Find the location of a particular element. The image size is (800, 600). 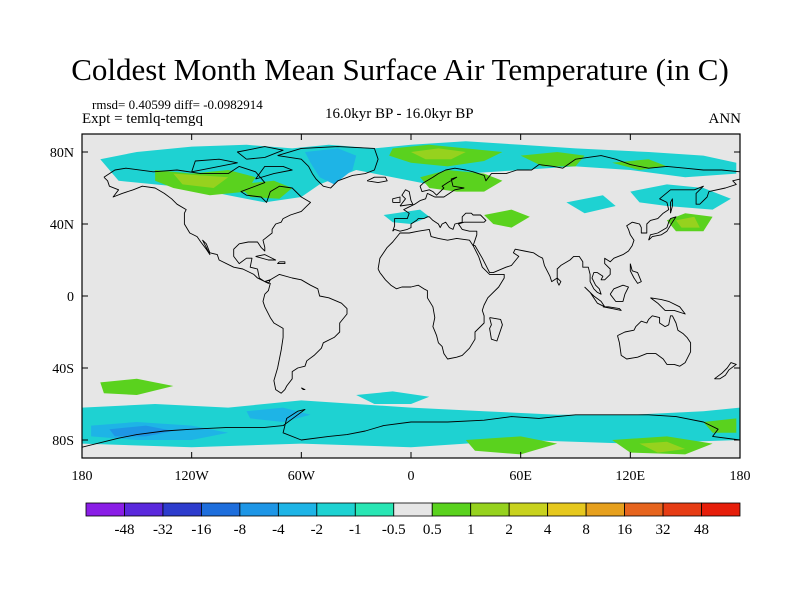

colorbar-label-8: 0.5 is located at coordinates (432, 530).